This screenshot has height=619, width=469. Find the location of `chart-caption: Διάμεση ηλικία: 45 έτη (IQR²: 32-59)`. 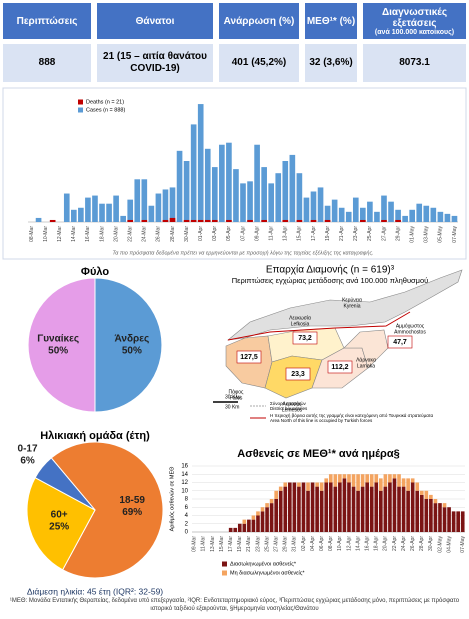

chart-caption: Διάμεση ηλικία: 45 έτη (IQR²: 32-59) is located at coordinates (95, 591).